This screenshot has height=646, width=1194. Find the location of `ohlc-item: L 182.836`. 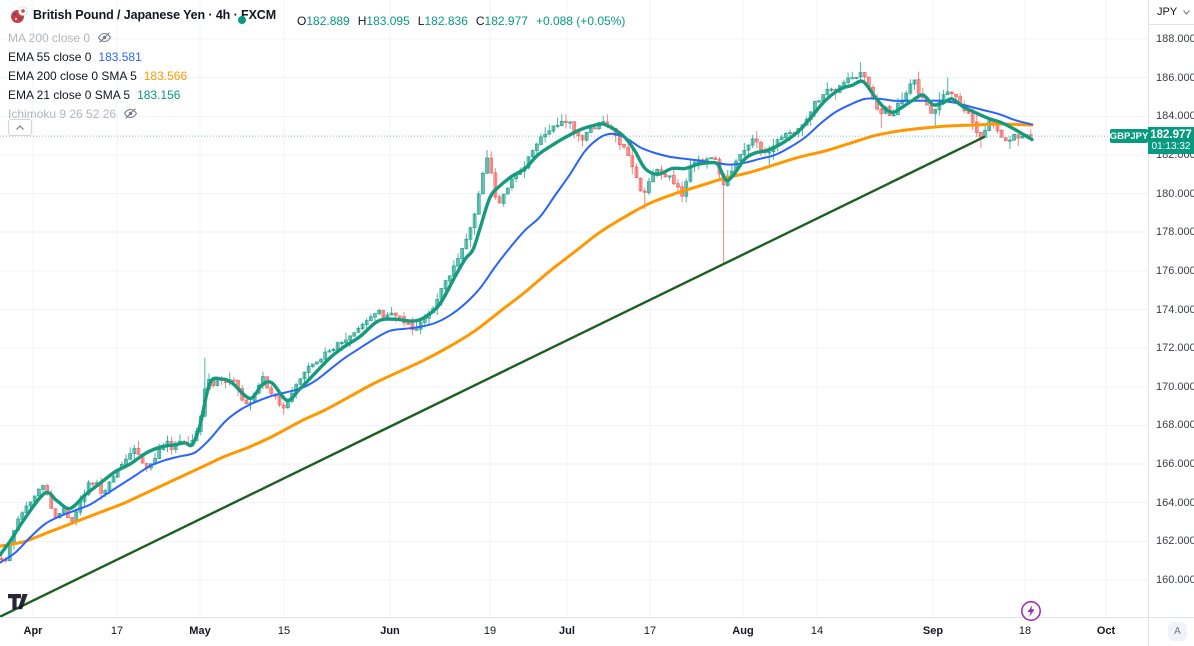

ohlc-item: L 182.836 is located at coordinates (442, 21).